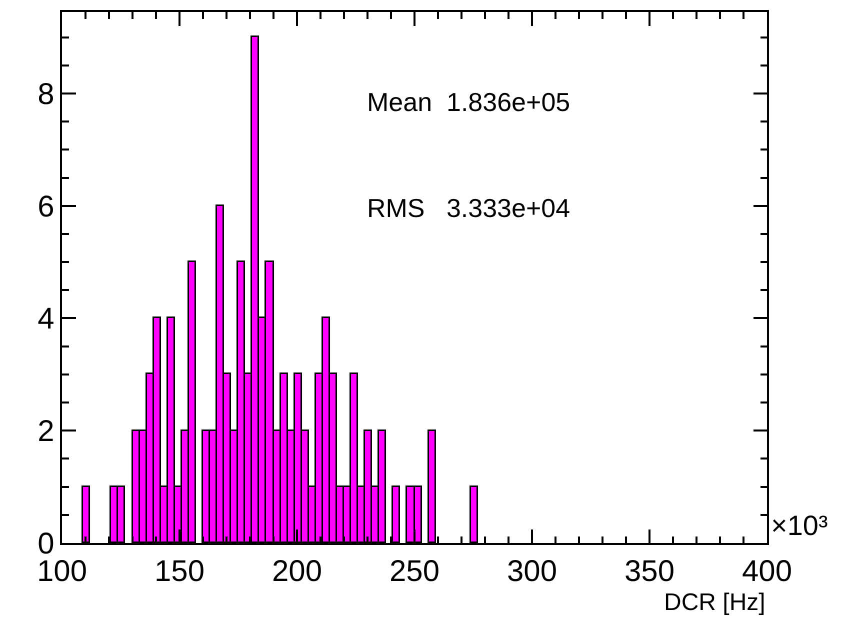  I want to click on y-tick-label: 2, so click(46, 431).